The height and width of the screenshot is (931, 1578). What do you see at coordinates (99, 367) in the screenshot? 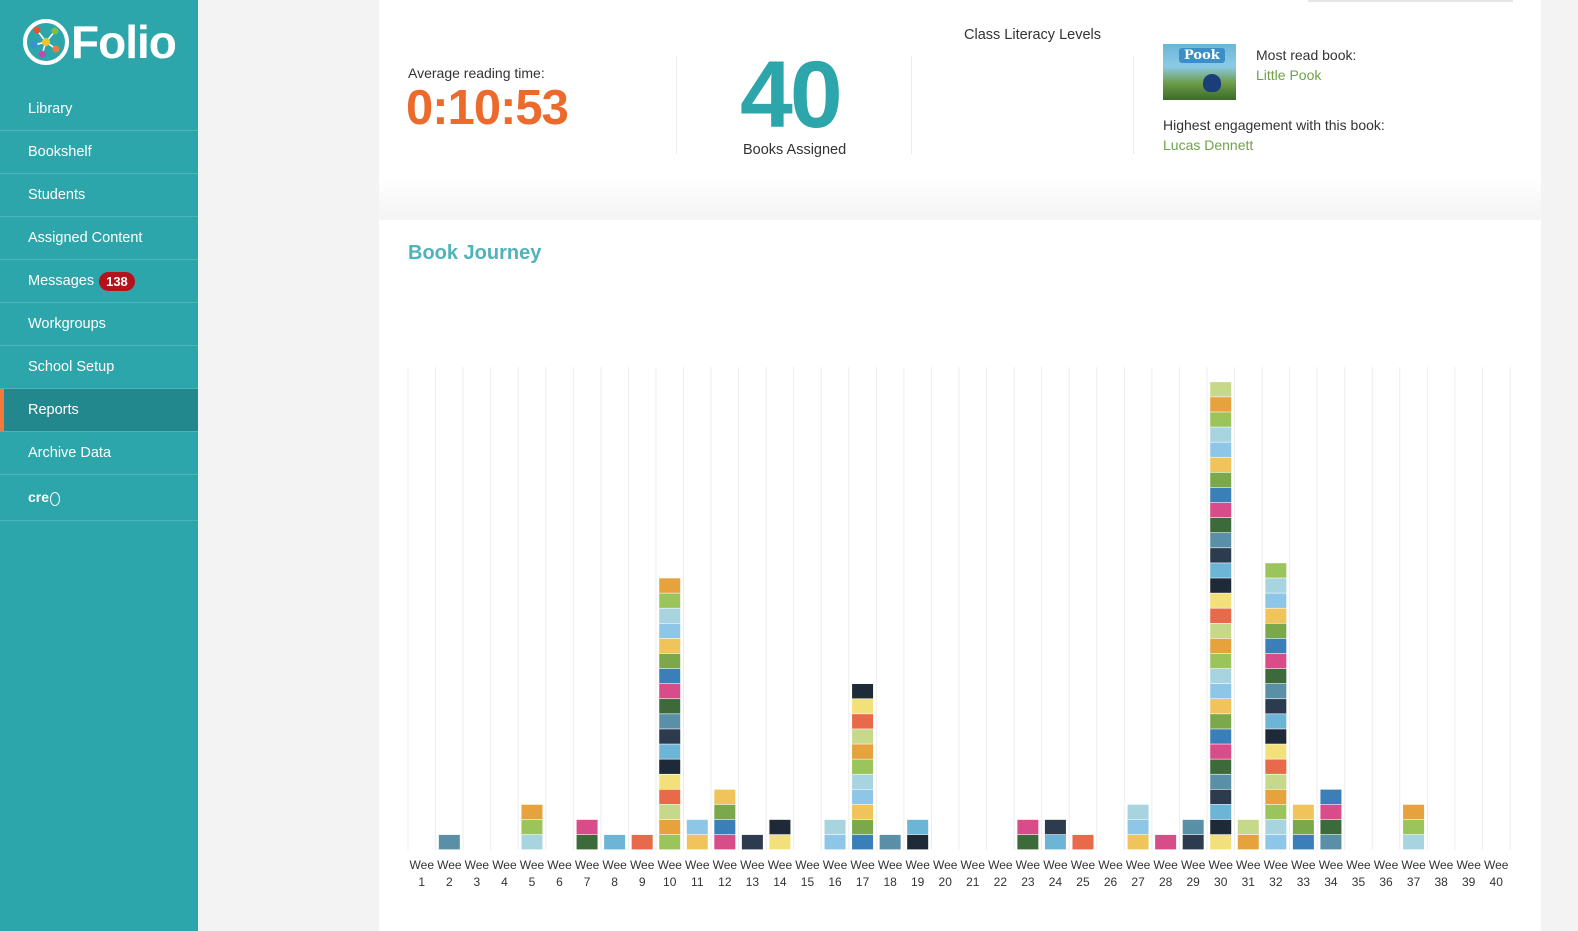
I see `sidebar-item-school-setup: School Setup` at bounding box center [99, 367].